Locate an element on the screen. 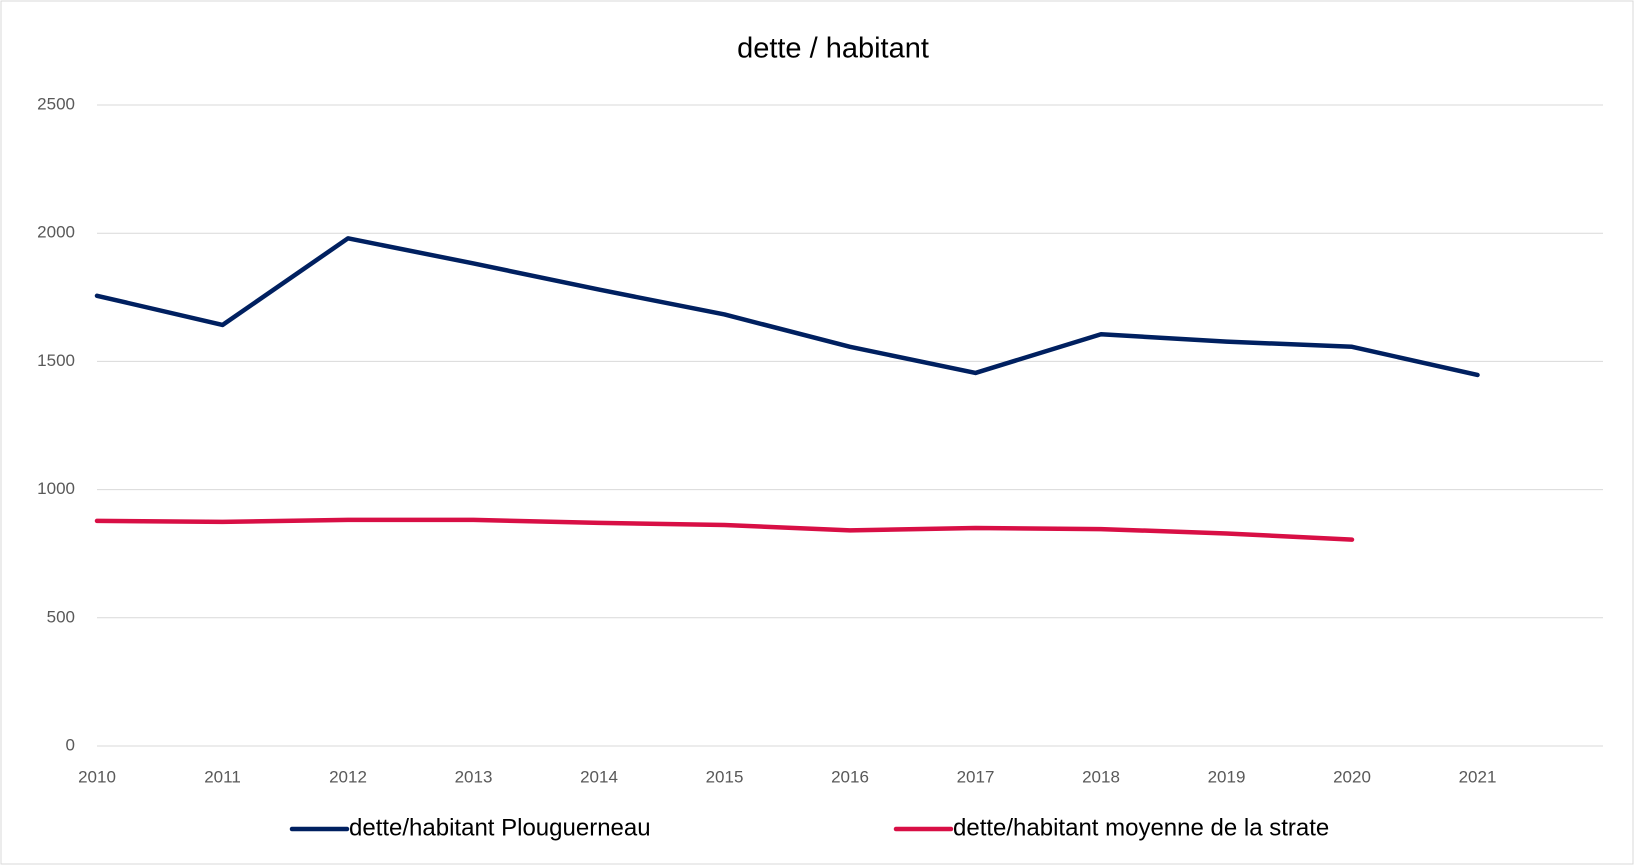 The image size is (1634, 865). x-tick-label: 2012 is located at coordinates (348, 776).